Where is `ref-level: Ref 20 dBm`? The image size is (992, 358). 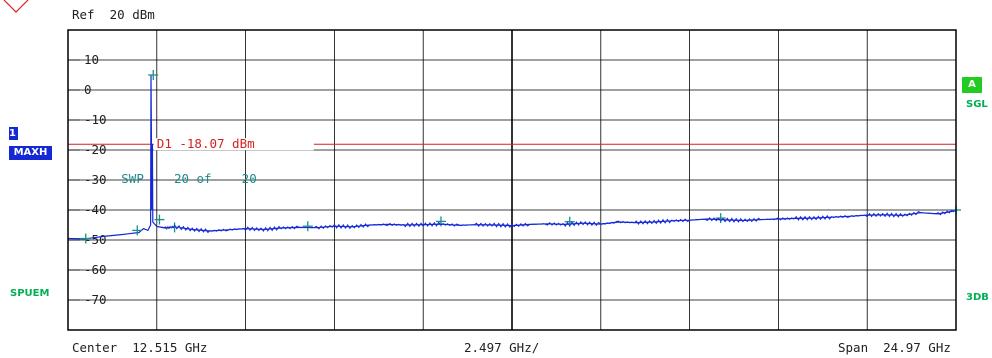 ref-level: Ref 20 dBm is located at coordinates (113, 14).